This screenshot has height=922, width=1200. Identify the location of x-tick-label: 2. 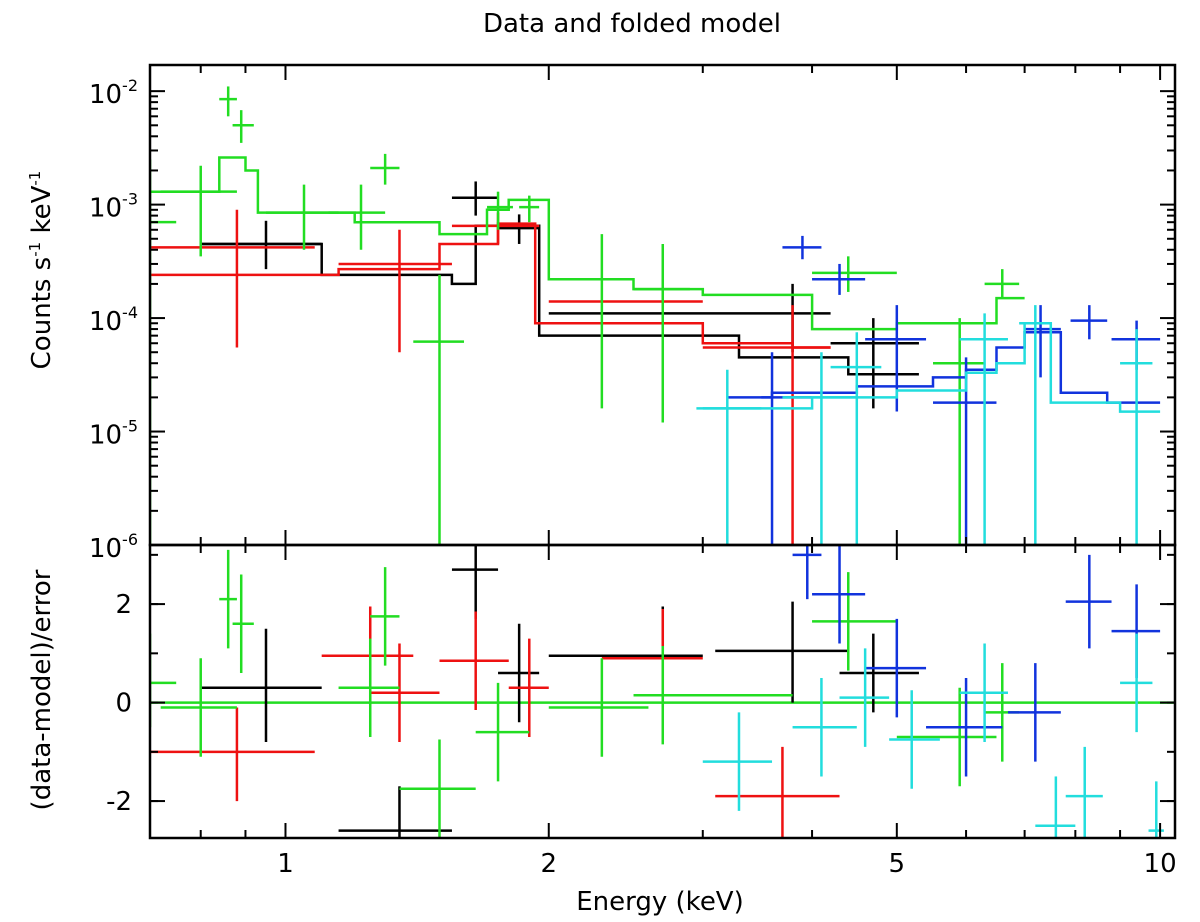
(548, 864).